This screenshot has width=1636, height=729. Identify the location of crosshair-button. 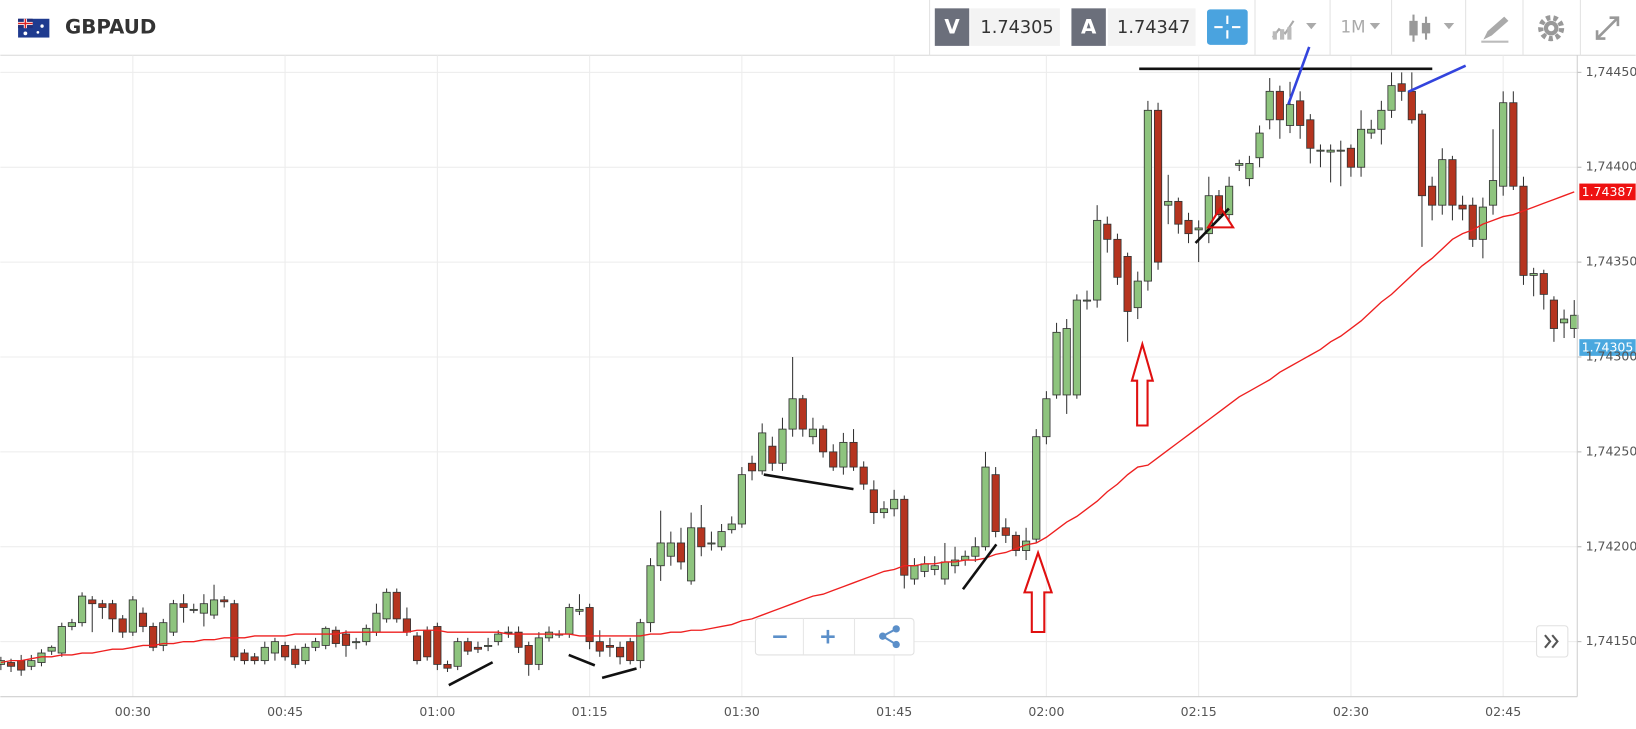
(1227, 27).